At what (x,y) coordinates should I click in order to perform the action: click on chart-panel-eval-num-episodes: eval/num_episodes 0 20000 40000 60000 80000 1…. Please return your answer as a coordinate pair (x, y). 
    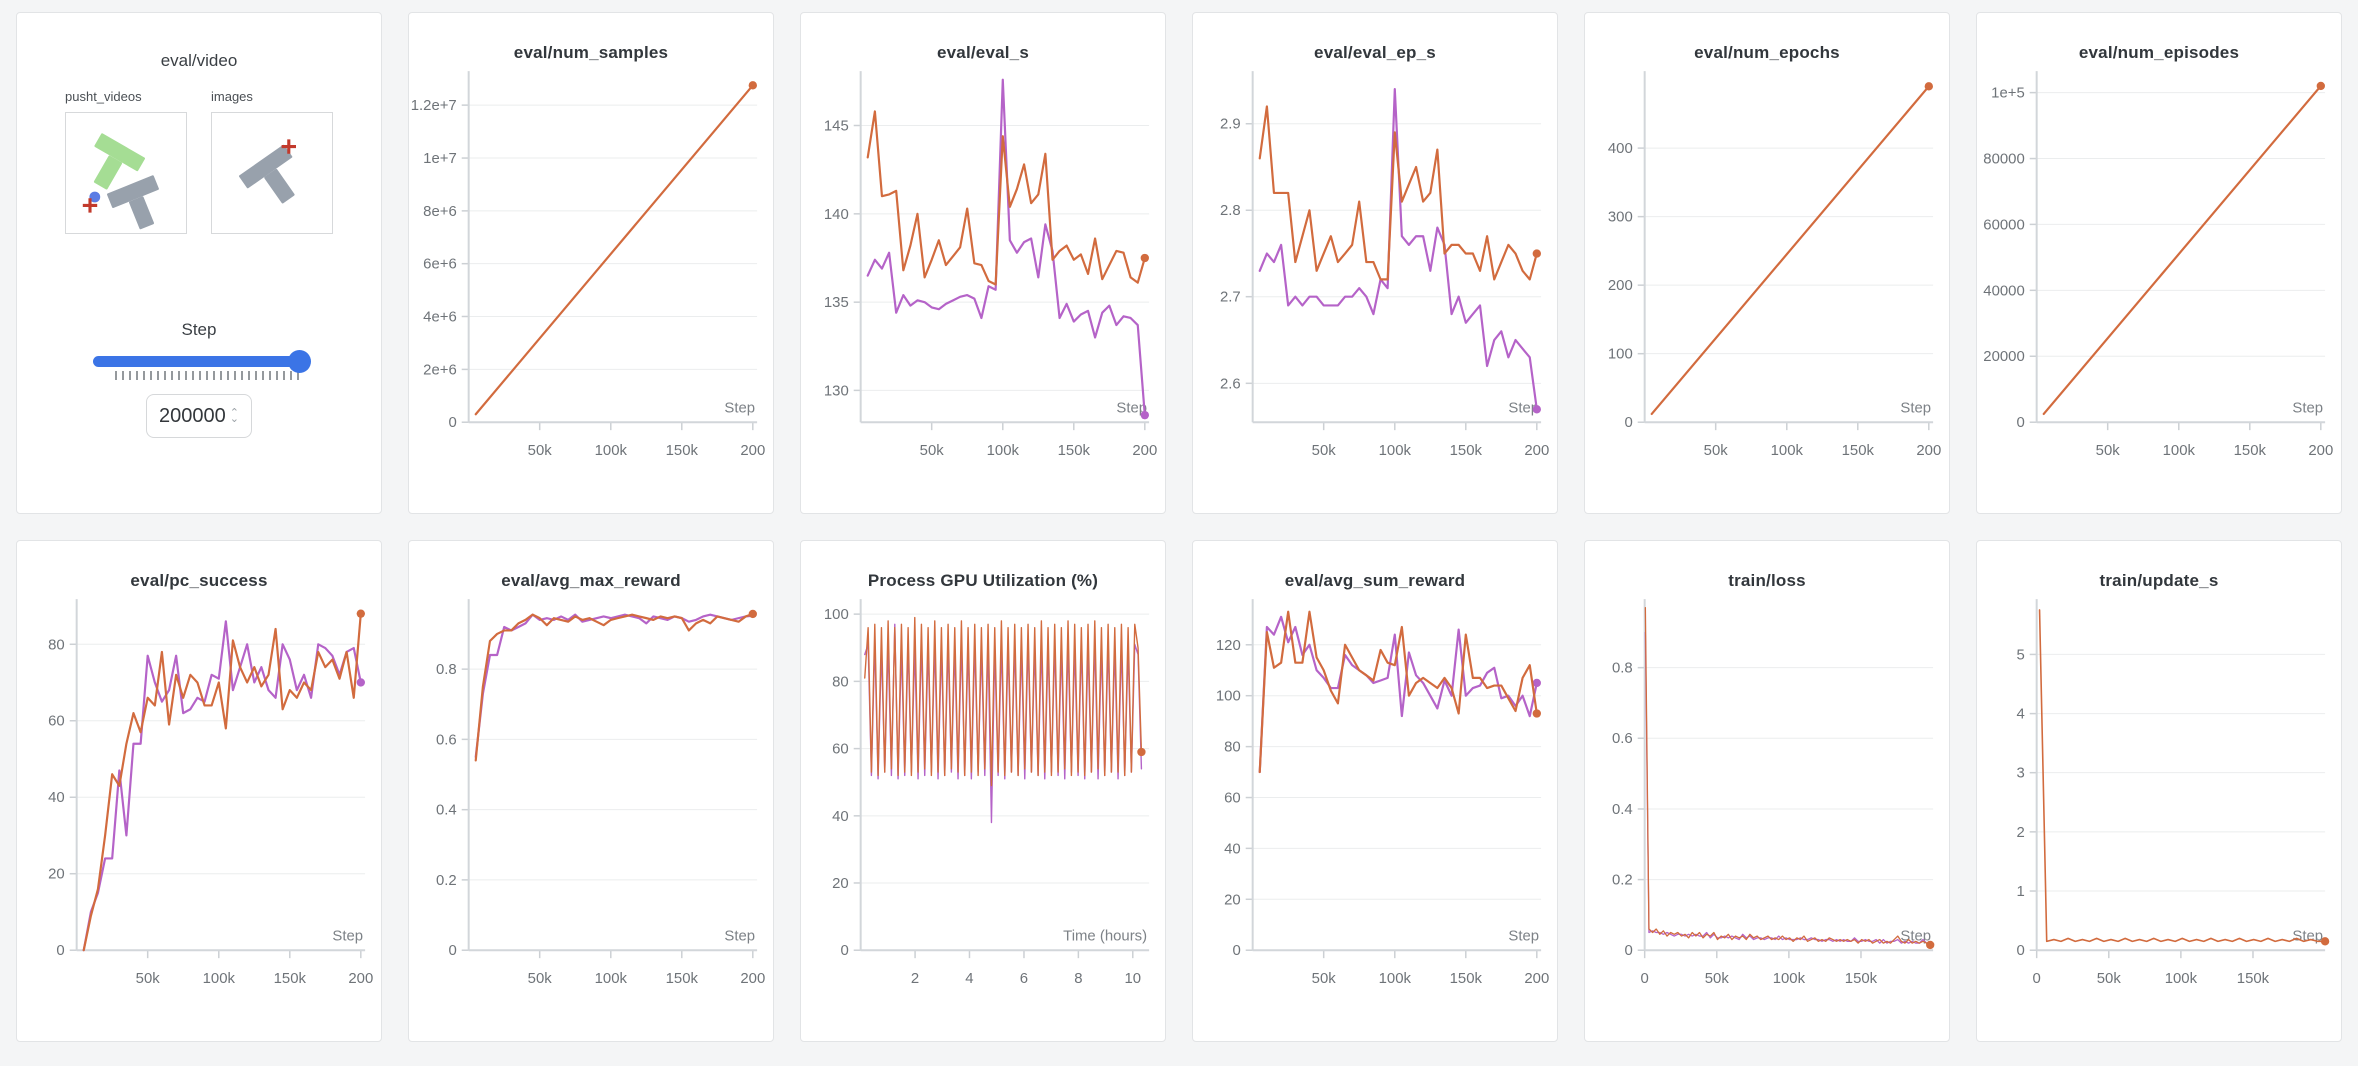
    Looking at the image, I should click on (2159, 263).